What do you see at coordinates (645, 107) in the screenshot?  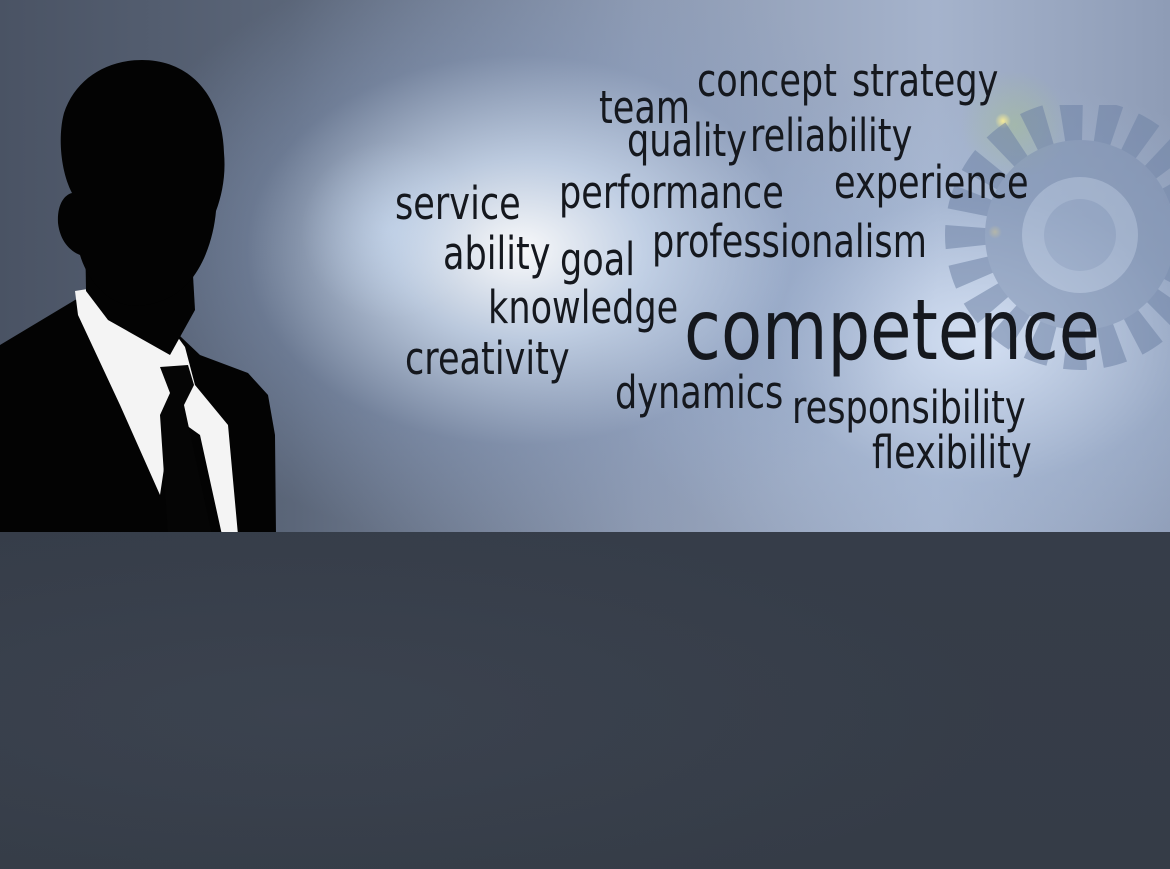 I see `word-team: team` at bounding box center [645, 107].